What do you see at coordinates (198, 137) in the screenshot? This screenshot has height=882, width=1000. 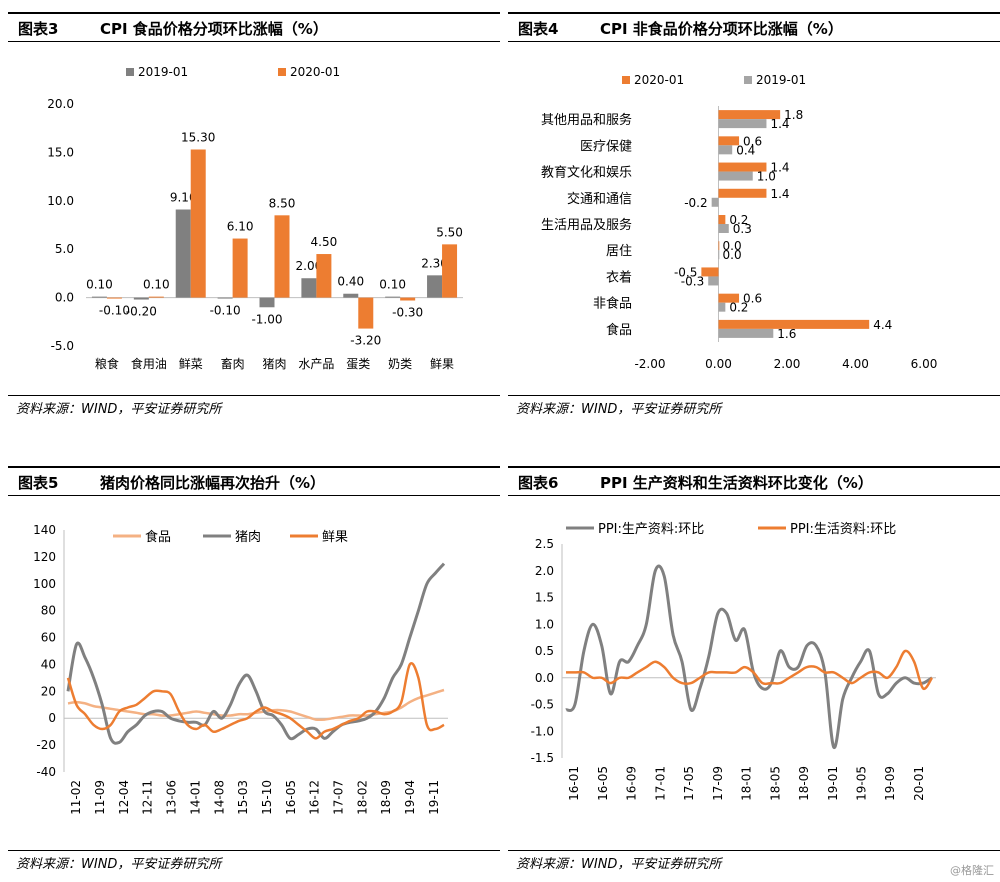 I see `data-label: 15.30` at bounding box center [198, 137].